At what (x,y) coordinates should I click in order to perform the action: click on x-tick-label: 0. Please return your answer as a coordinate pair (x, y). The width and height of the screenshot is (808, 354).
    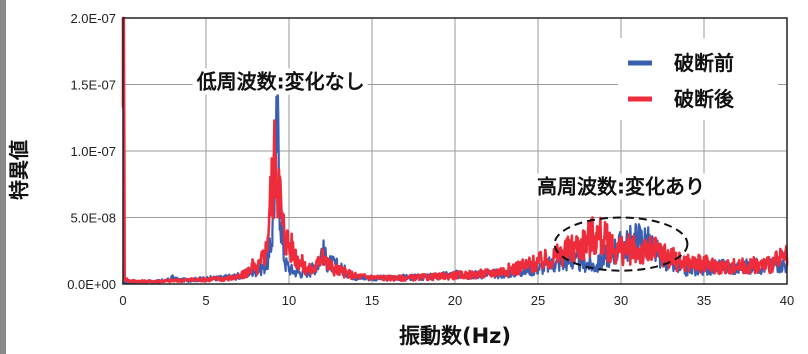
    Looking at the image, I should click on (122, 300).